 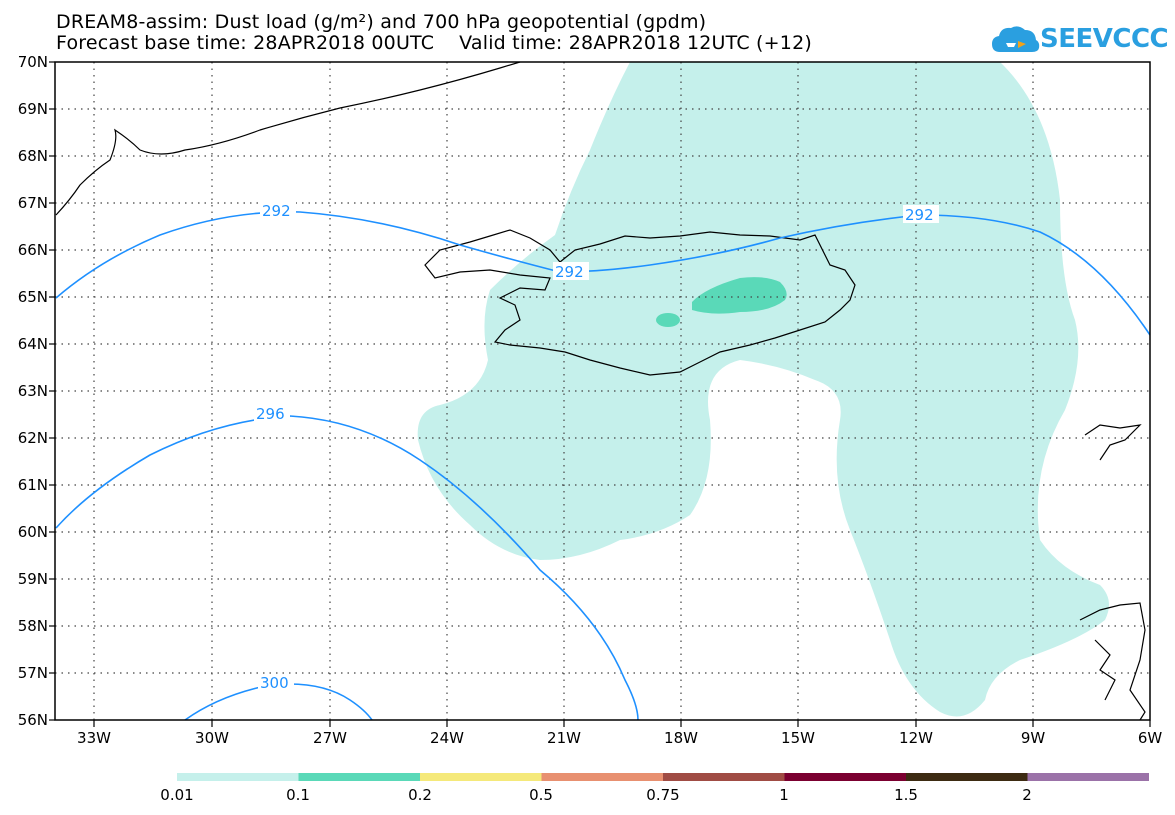 What do you see at coordinates (32, 344) in the screenshot?
I see `lat-label: 64N` at bounding box center [32, 344].